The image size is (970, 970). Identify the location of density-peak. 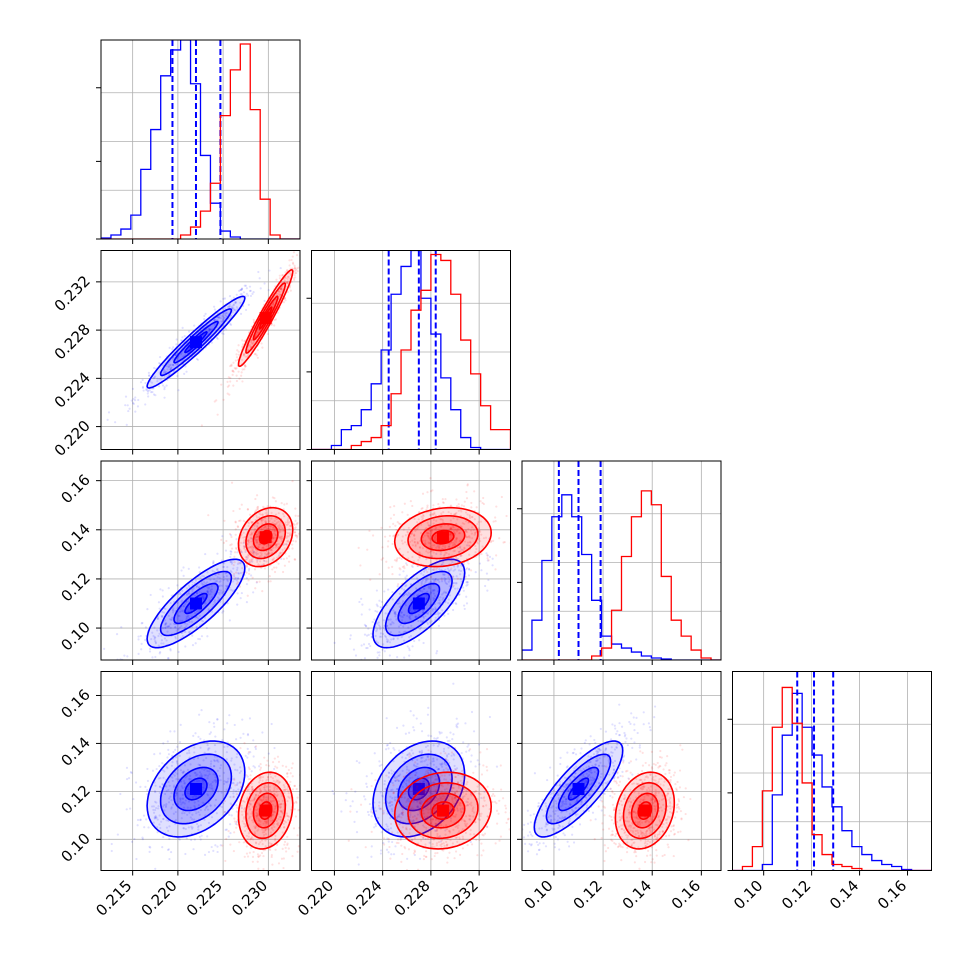
(442, 537).